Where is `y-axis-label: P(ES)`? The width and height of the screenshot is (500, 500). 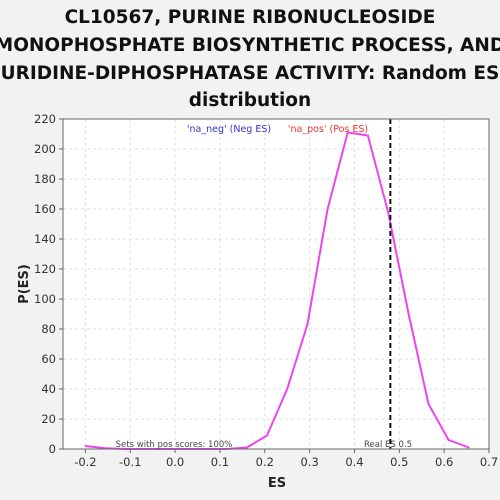 y-axis-label: P(ES) is located at coordinates (24, 284).